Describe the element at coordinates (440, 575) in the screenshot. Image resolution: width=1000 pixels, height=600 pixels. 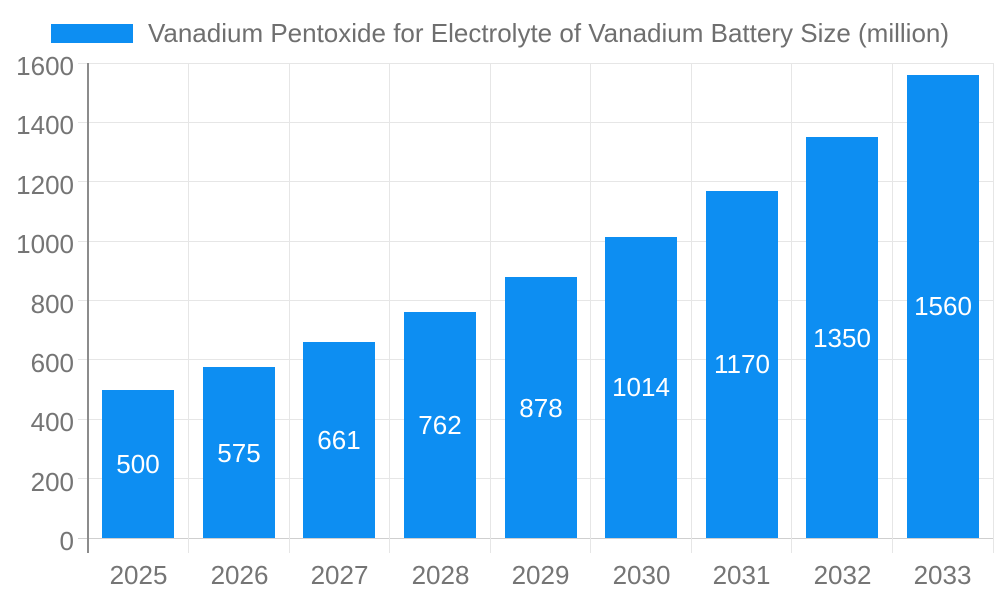
I see `x-axis-tick-label: 2028` at that location.